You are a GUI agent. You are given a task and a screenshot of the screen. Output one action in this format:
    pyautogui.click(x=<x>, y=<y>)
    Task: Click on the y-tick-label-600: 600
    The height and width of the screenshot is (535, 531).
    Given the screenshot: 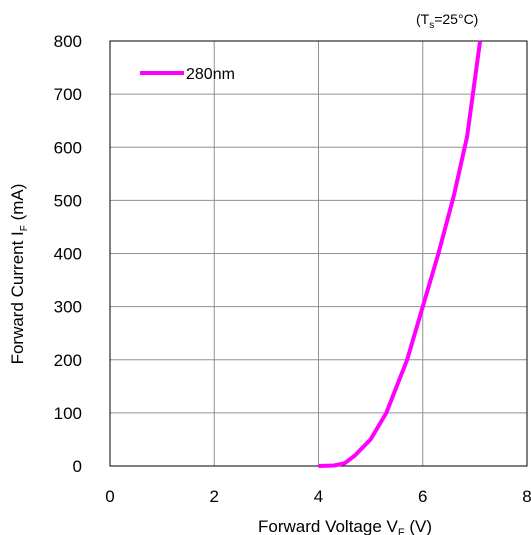 What is the action you would take?
    pyautogui.click(x=68, y=147)
    